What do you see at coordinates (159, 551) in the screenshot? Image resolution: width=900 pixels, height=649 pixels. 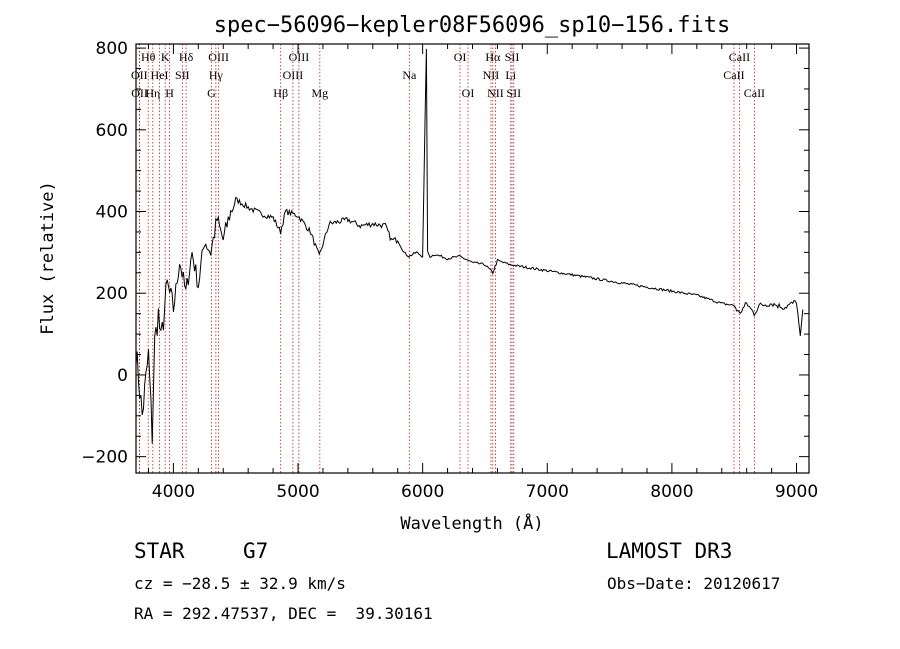 I see `object-class: STAR` at bounding box center [159, 551].